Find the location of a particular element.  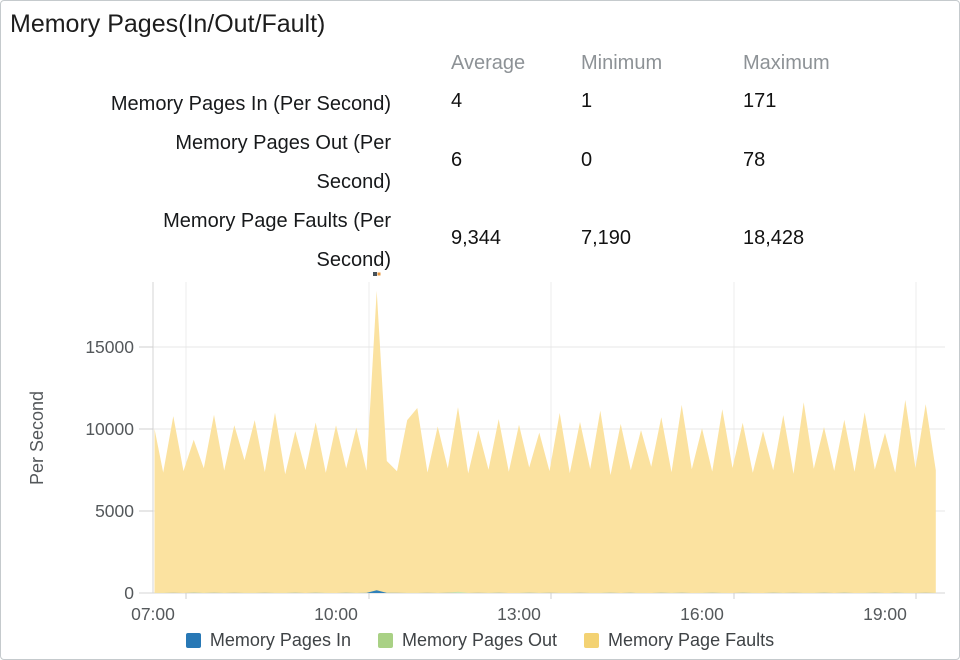

y-tick-label: 15000 is located at coordinates (109, 347).